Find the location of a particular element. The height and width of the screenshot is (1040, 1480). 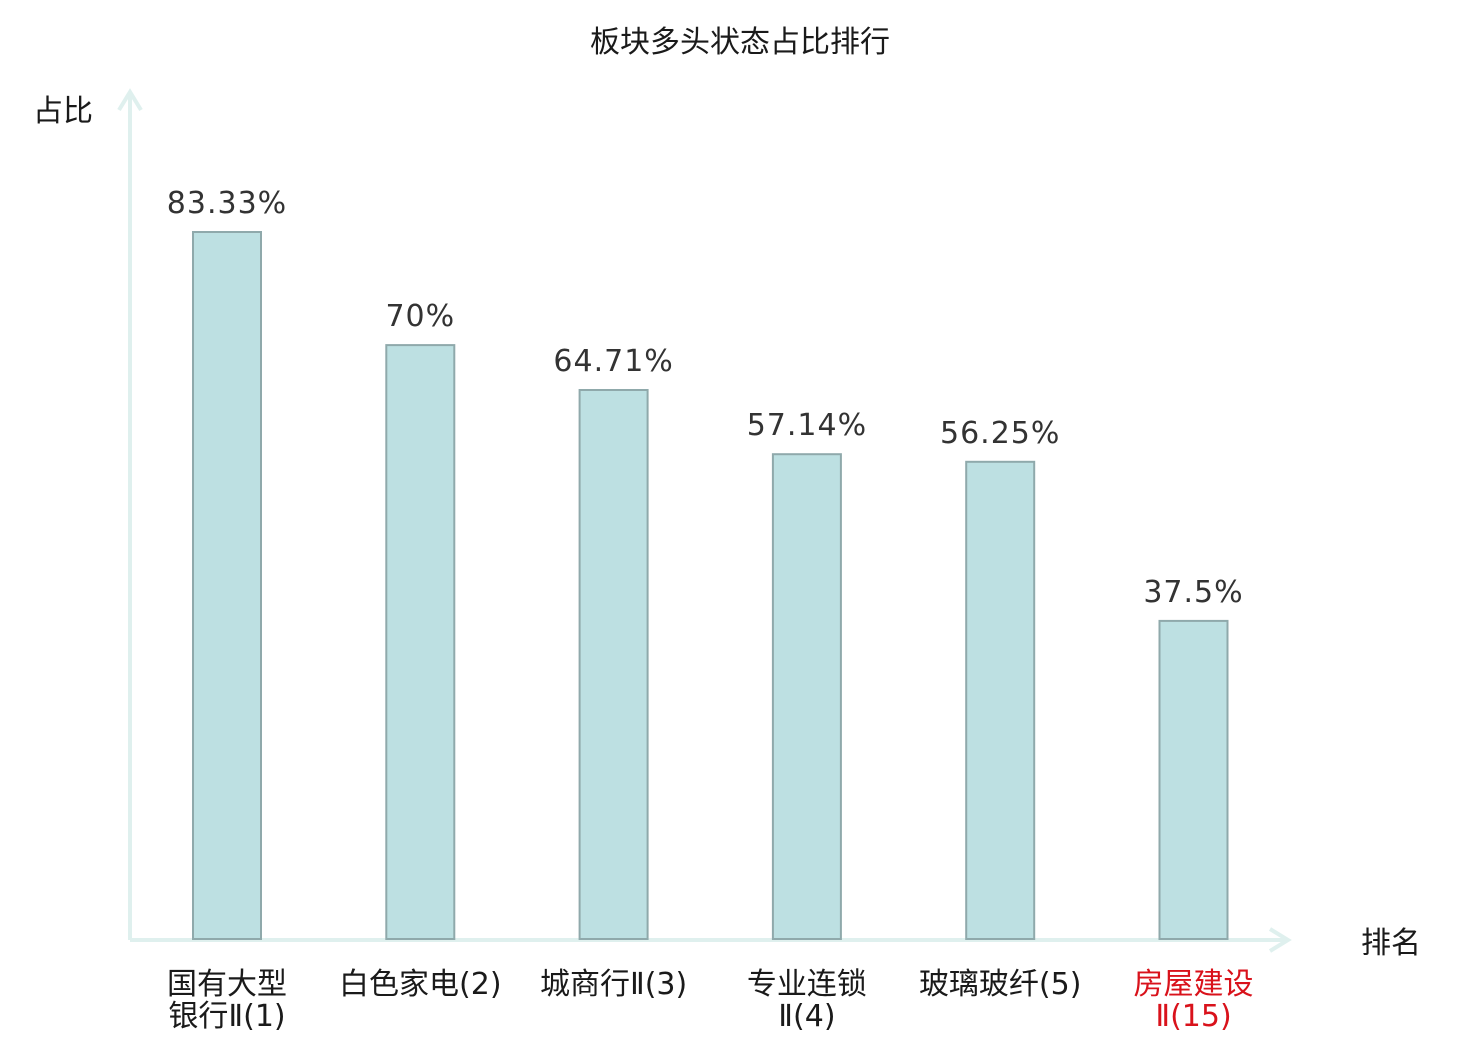

data-label: 64.71% is located at coordinates (613, 361).